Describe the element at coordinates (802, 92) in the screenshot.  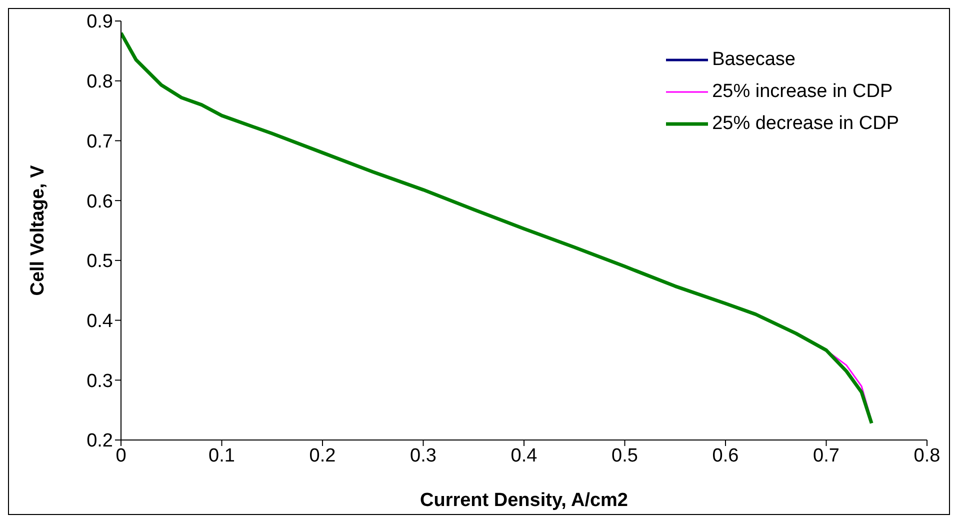
I see `legend-label: 25% increase in CDP` at that location.